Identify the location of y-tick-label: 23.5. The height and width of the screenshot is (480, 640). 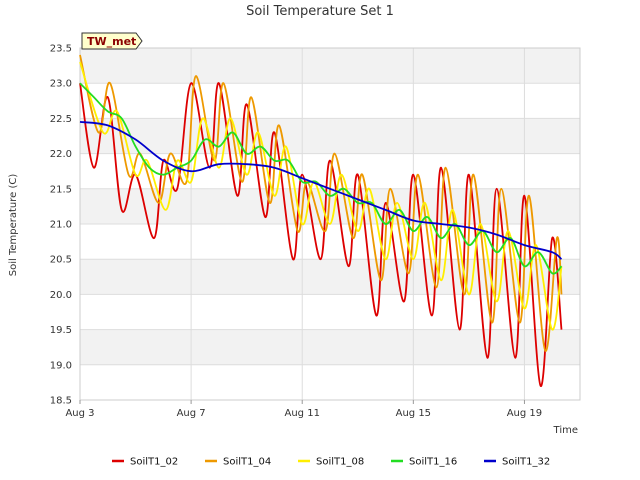
(61, 49).